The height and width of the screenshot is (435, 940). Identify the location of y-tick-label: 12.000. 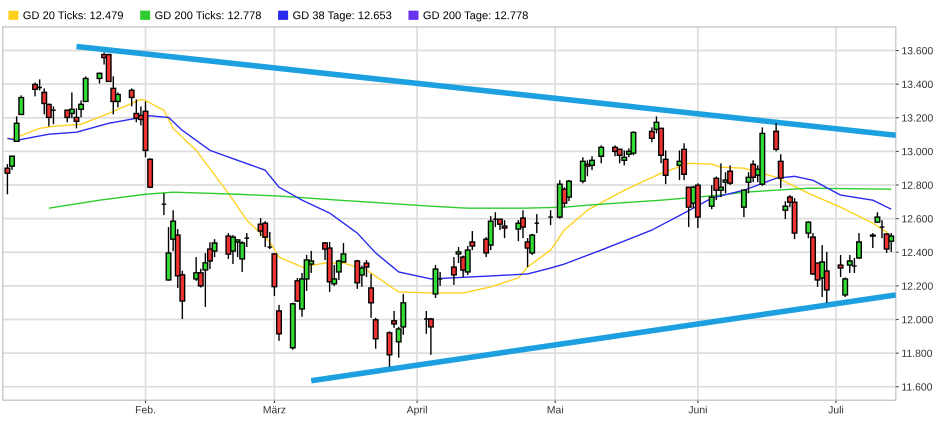
(917, 320).